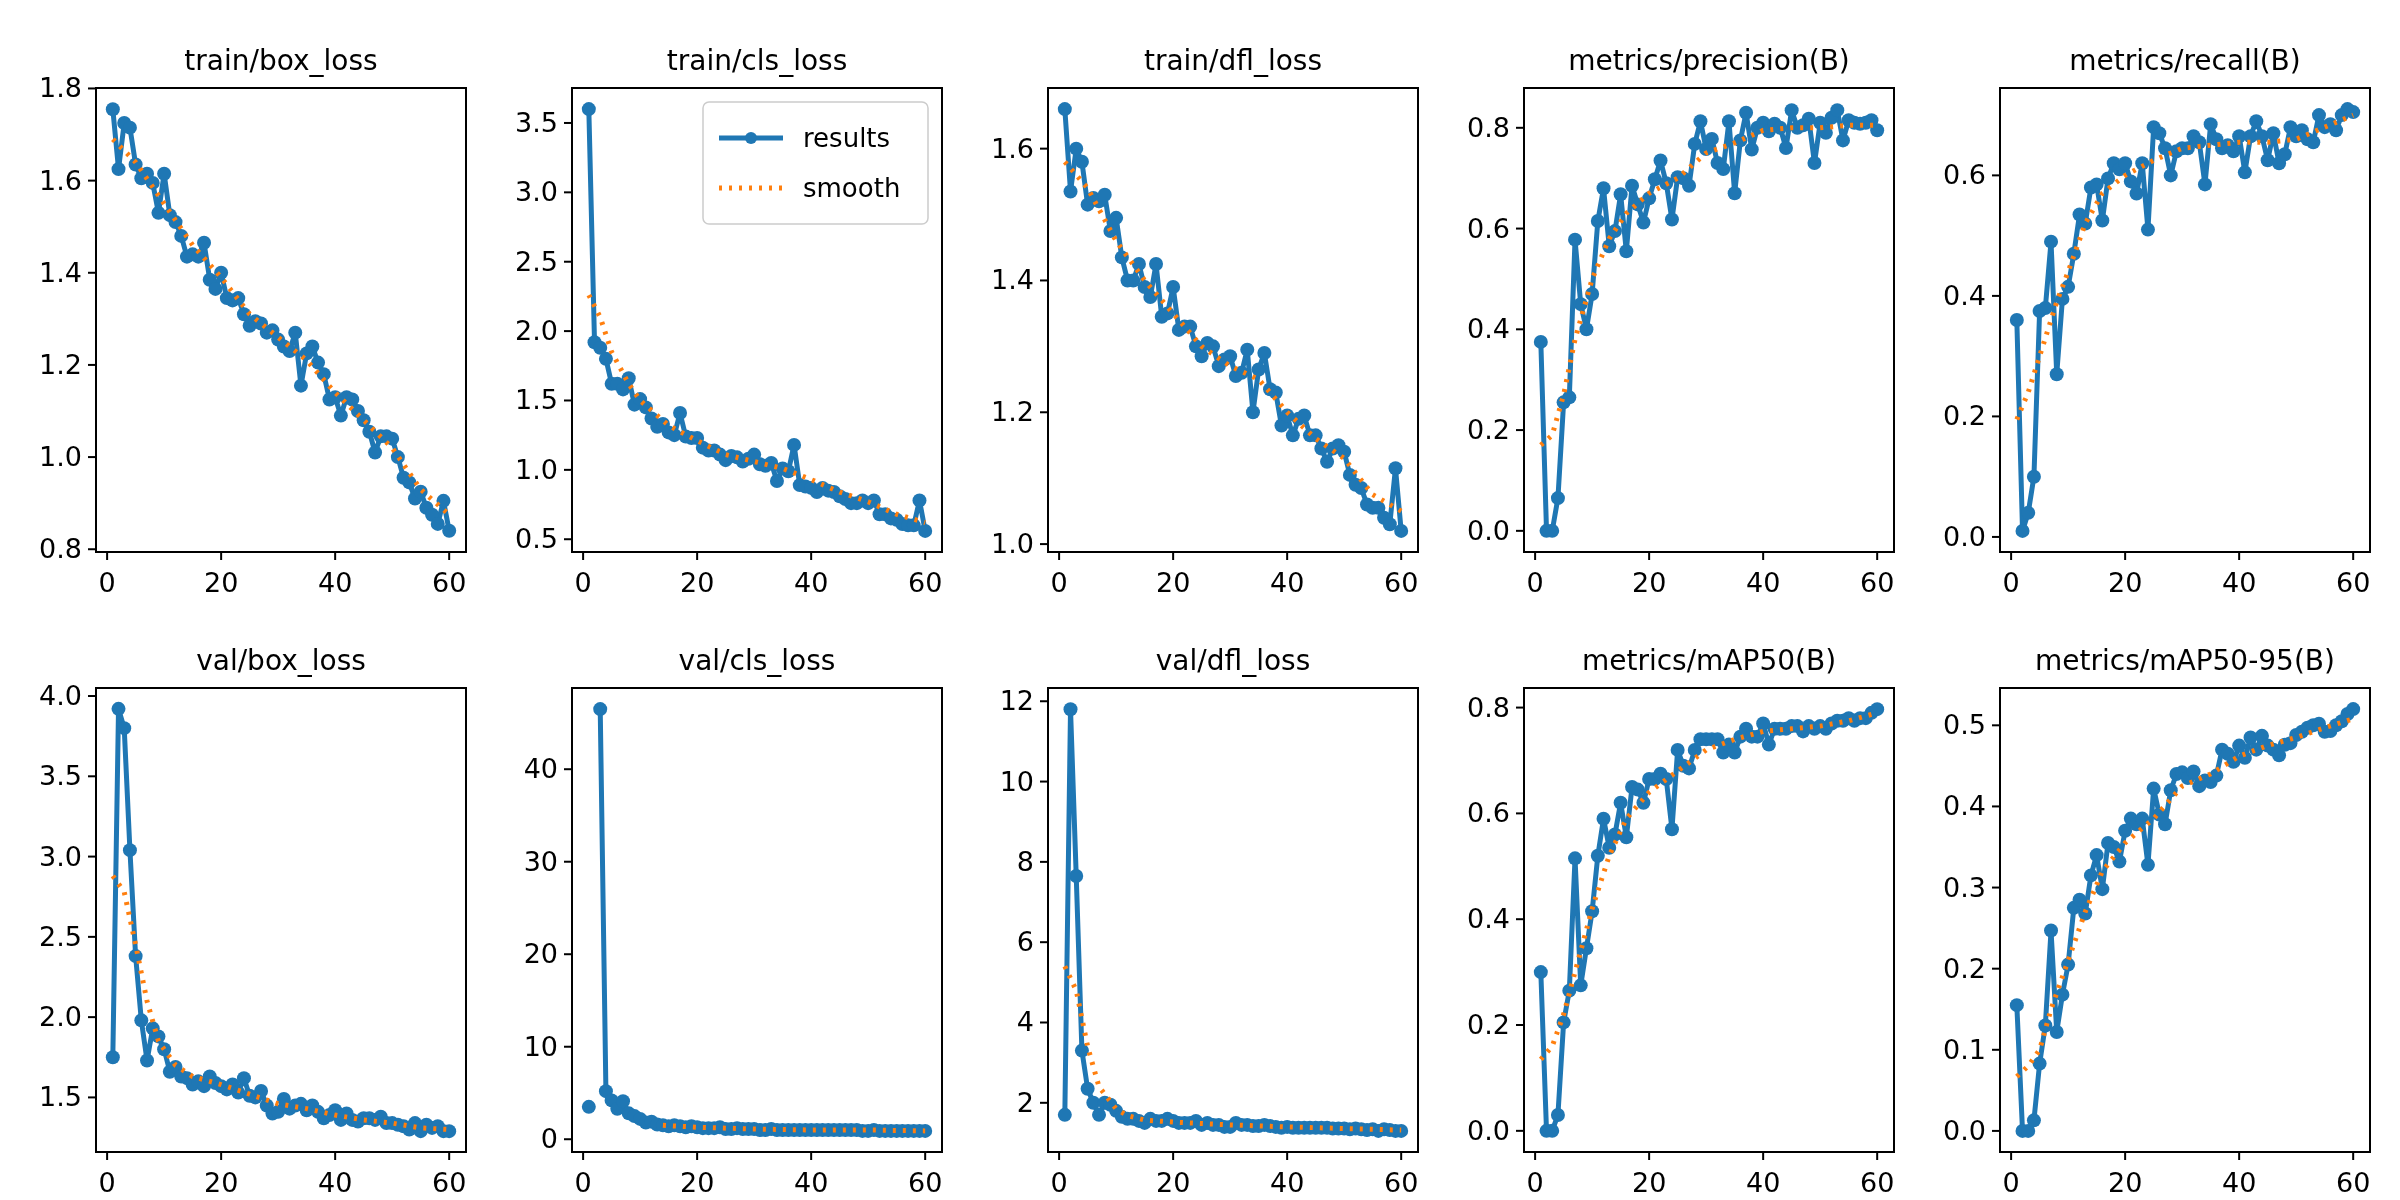 This screenshot has height=1200, width=2400. I want to click on chart-title: train/cls_loss, so click(757, 60).